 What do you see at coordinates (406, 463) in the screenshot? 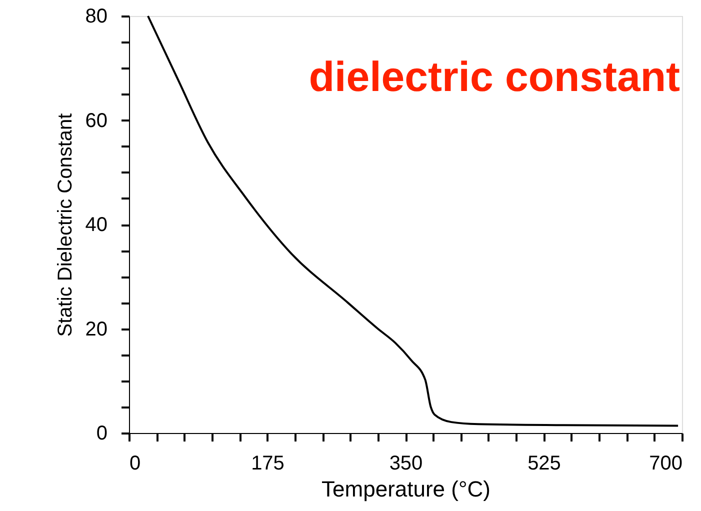
I see `x-tick-label: 350` at bounding box center [406, 463].